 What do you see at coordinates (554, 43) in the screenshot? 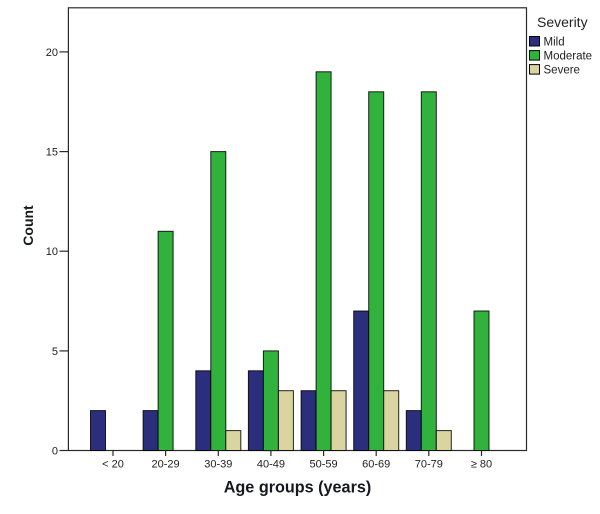
I see `svg-text: Mild` at bounding box center [554, 43].